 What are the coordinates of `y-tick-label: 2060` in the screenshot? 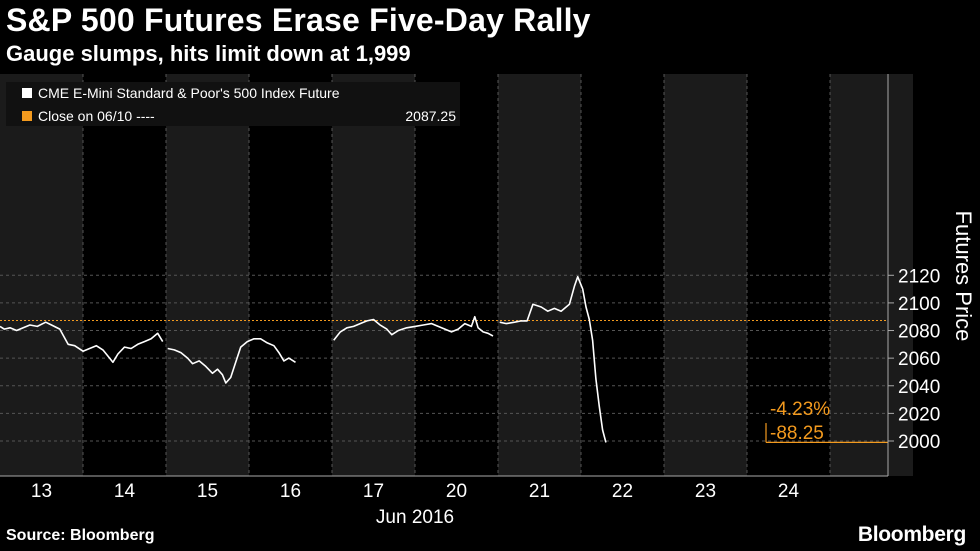 It's located at (919, 359).